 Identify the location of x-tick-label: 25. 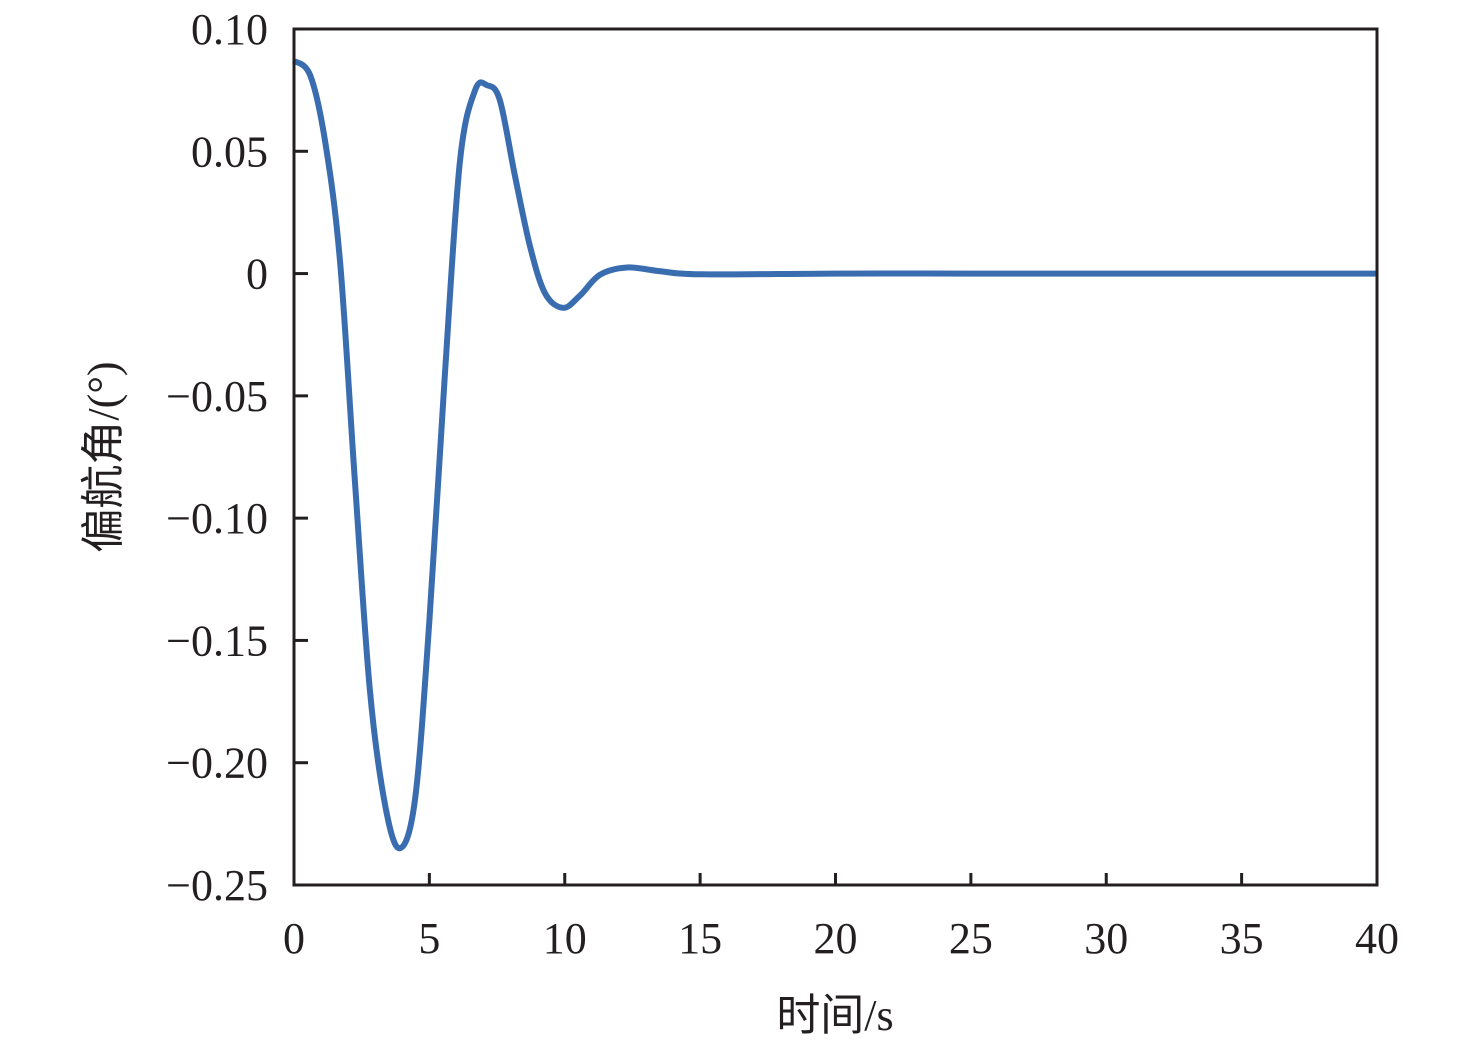
(971, 938).